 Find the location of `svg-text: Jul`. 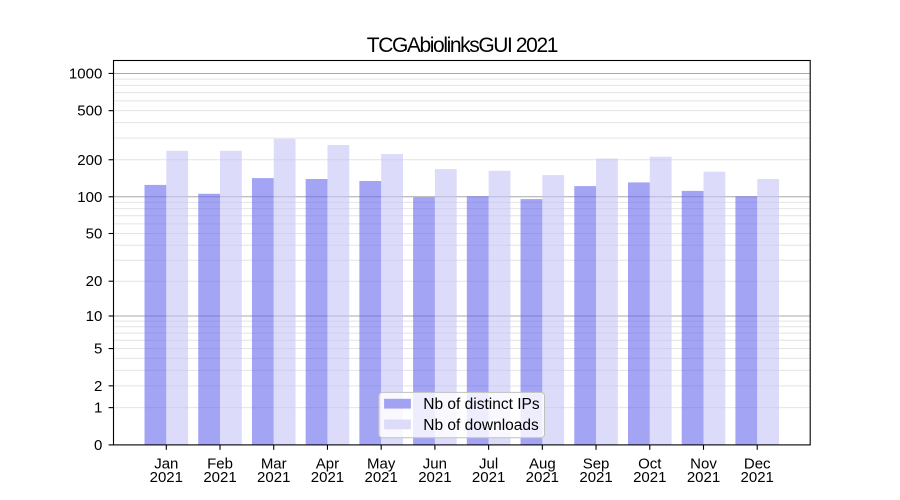

svg-text: Jul is located at coordinates (488, 463).